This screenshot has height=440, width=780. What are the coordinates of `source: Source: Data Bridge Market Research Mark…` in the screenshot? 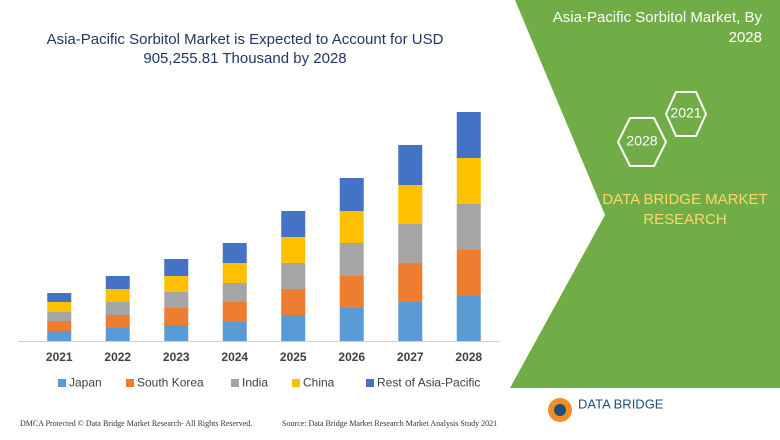 It's located at (389, 423).